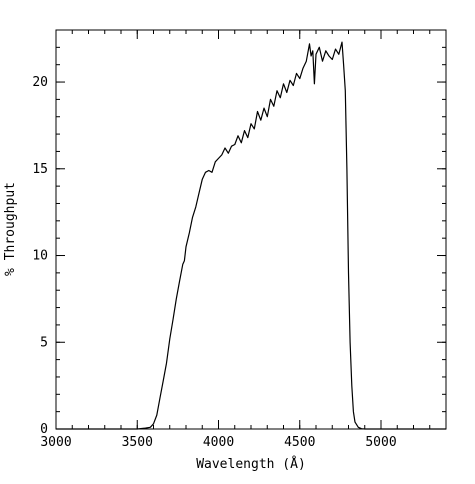  Describe the element at coordinates (218, 442) in the screenshot. I see `x-tick-label: 4000` at that location.